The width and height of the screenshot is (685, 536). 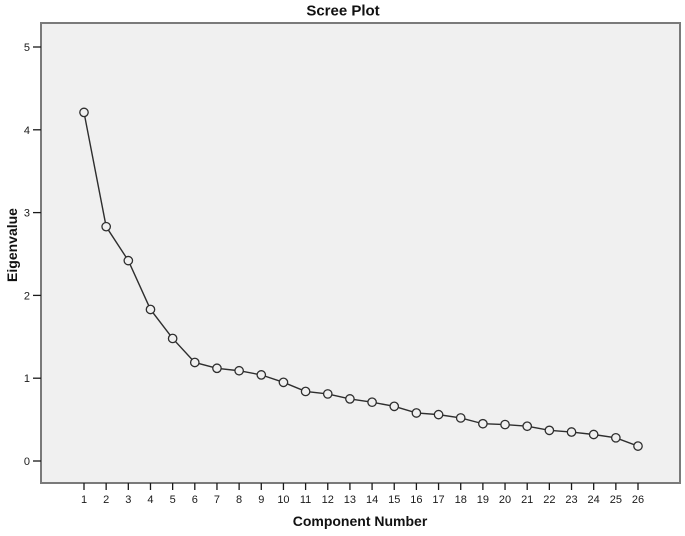 I want to click on x-tick-label-14: 14, so click(x=372, y=500).